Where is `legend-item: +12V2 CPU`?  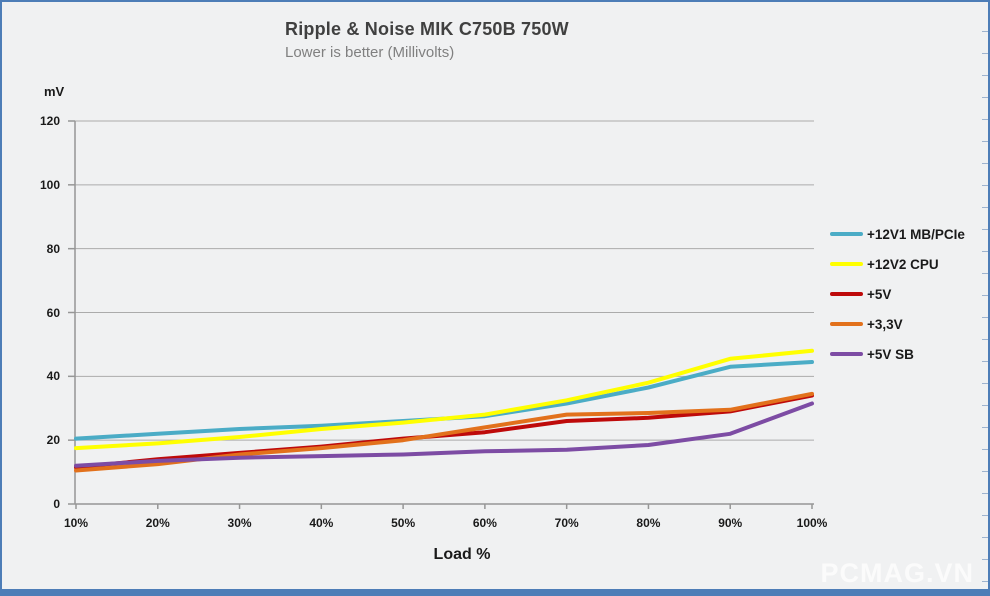
legend-item: +12V2 CPU is located at coordinates (897, 264).